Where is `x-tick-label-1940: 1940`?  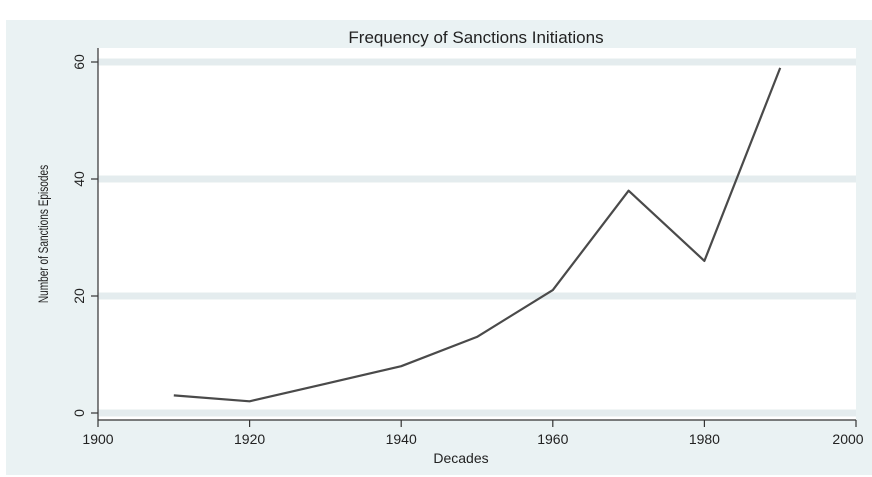 x-tick-label-1940: 1940 is located at coordinates (401, 439).